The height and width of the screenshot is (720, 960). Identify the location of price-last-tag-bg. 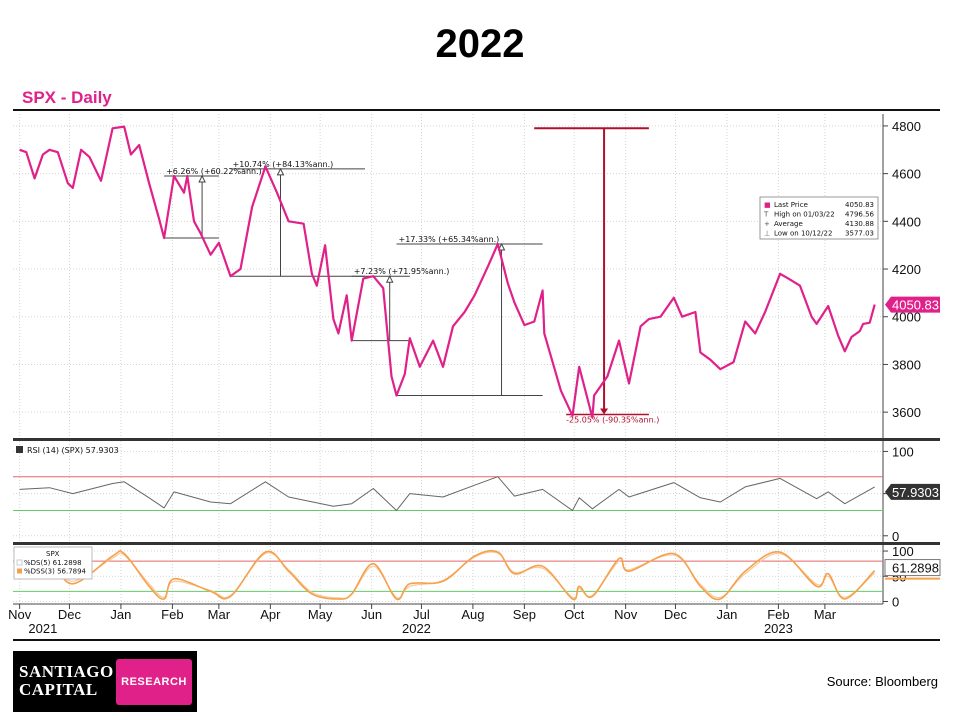
(912, 304).